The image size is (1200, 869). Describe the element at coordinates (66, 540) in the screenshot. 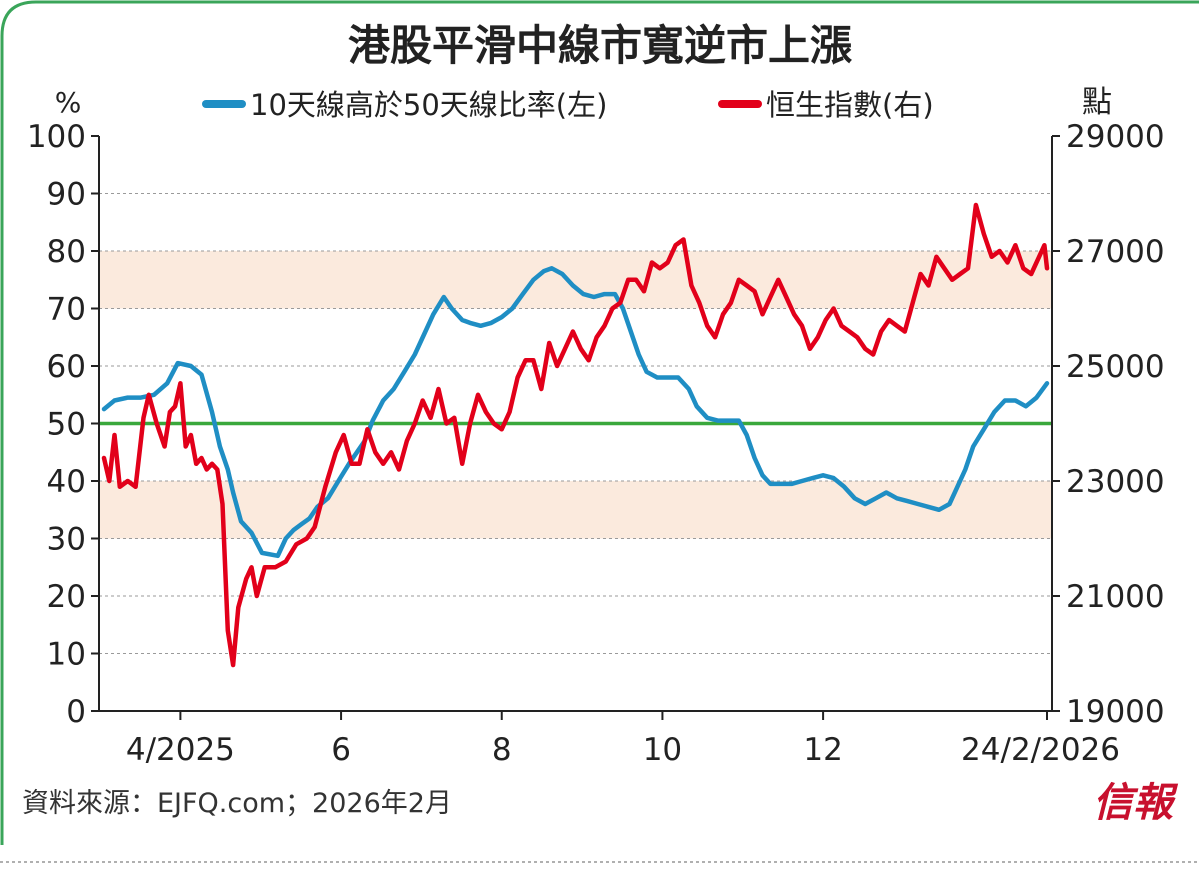

I see `left-tick-label-30: 30` at that location.